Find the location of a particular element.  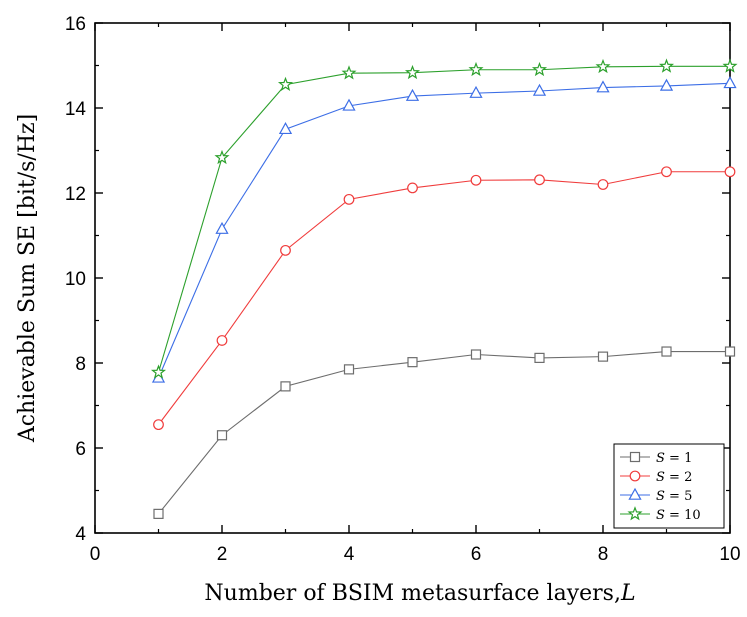

legend-item: S = 10 is located at coordinates (660, 514).